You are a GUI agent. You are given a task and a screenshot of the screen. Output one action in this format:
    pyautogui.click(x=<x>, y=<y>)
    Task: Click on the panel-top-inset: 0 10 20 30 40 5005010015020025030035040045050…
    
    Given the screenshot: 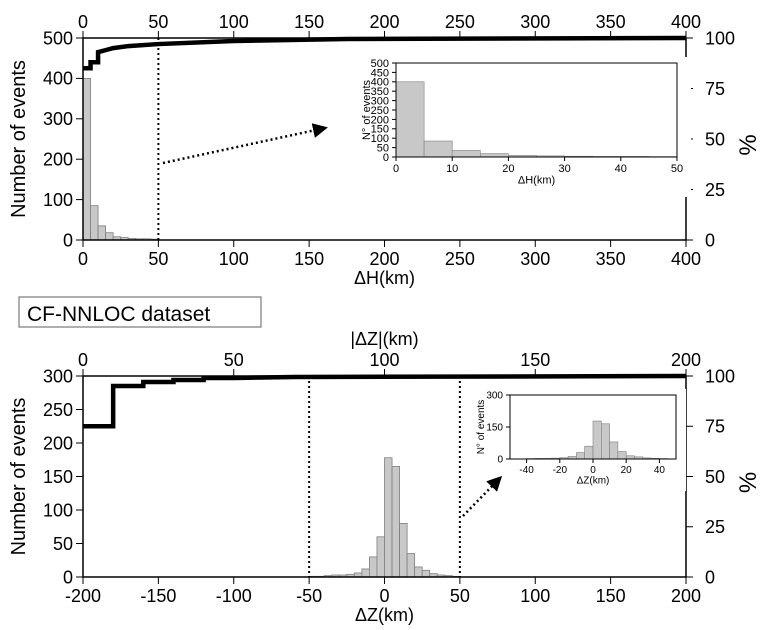 What is the action you would take?
    pyautogui.click(x=522, y=127)
    